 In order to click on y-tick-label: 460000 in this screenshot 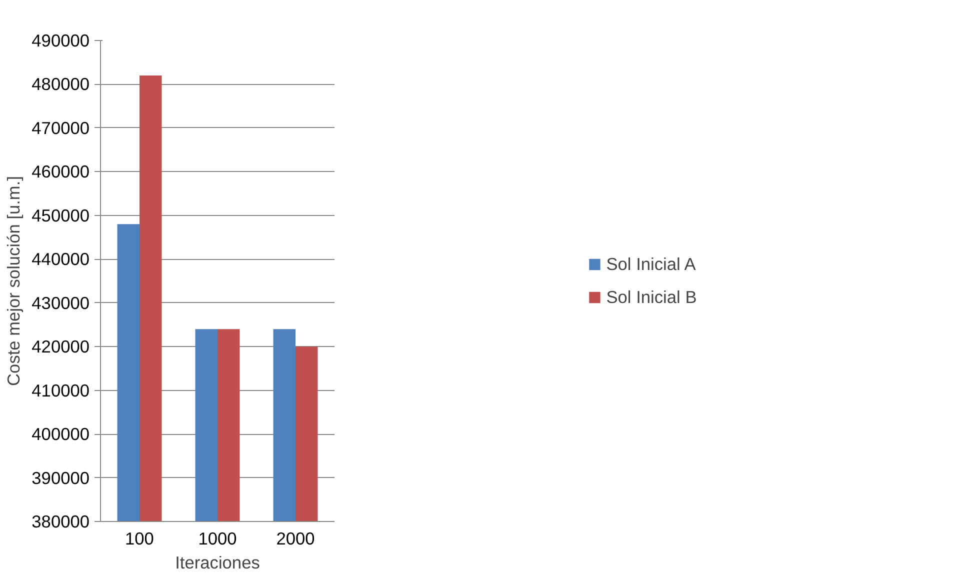, I will do `click(61, 172)`.